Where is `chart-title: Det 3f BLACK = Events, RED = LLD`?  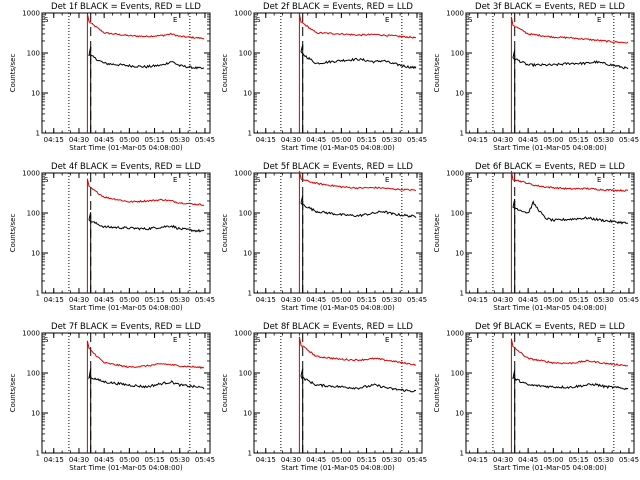
chart-title: Det 3f BLACK = Events, RED = LLD is located at coordinates (550, 7).